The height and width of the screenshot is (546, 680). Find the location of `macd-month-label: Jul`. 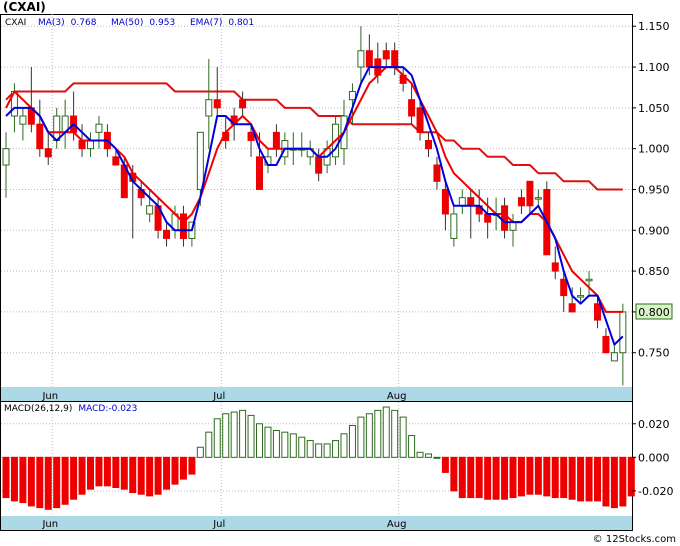

macd-month-label: Jul is located at coordinates (218, 524).